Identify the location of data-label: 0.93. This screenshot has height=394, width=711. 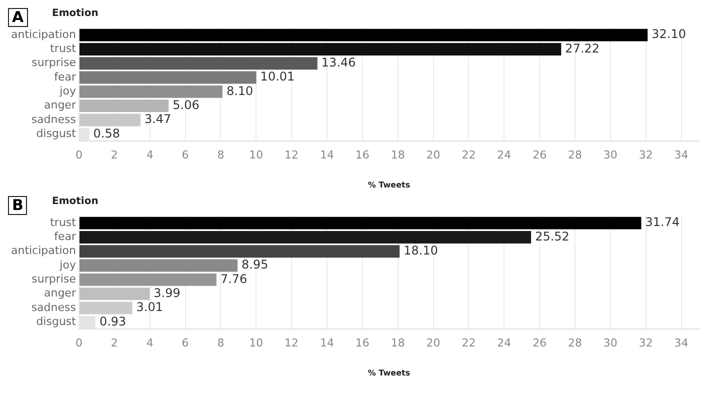
(112, 321).